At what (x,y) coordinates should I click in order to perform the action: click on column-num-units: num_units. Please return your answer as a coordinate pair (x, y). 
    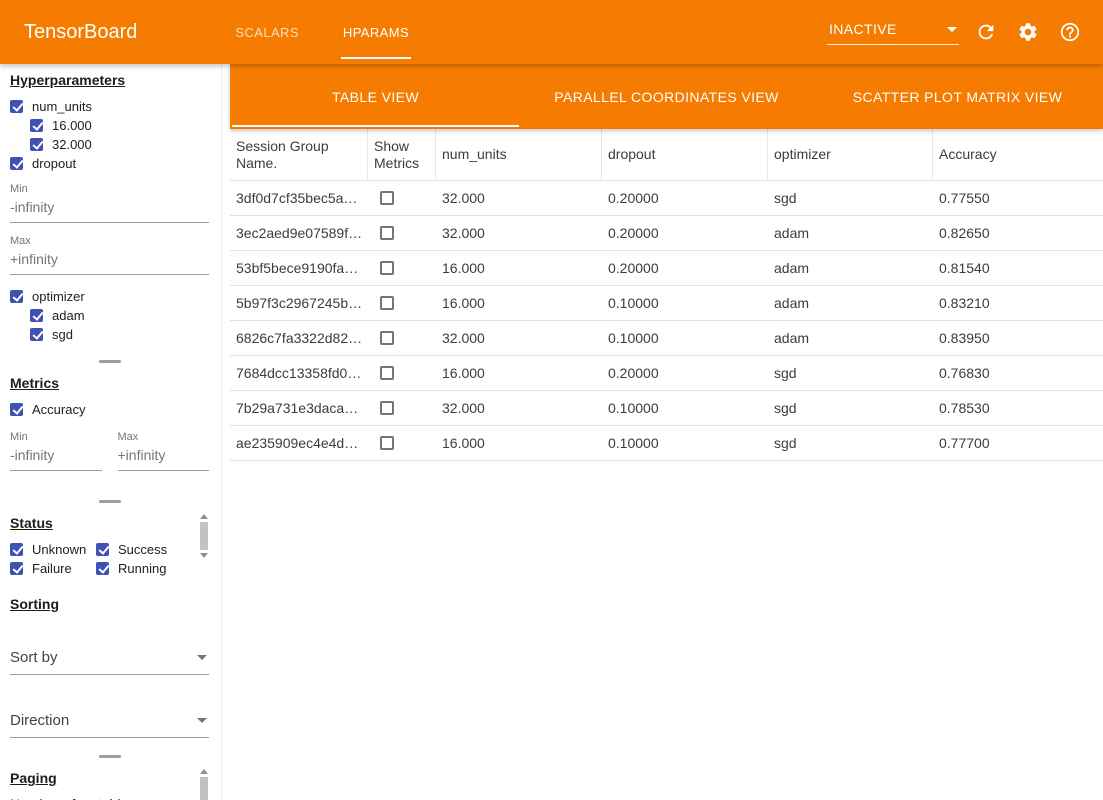
    Looking at the image, I should click on (519, 154).